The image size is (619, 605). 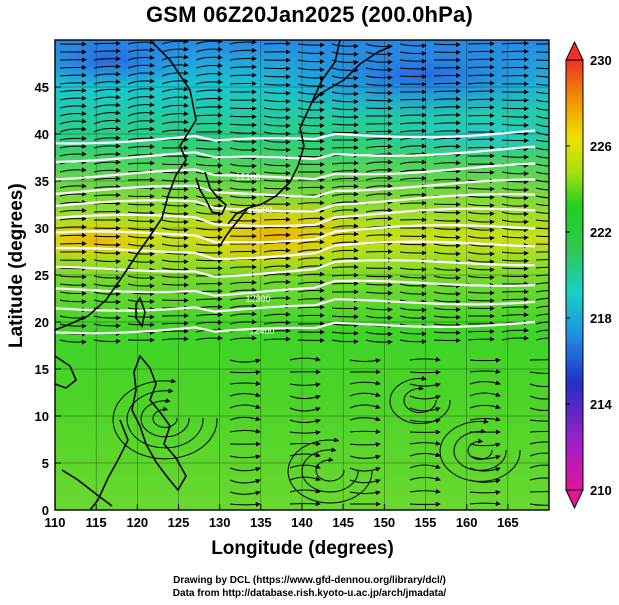 I want to click on colorbar-label: 210, so click(x=601, y=490).